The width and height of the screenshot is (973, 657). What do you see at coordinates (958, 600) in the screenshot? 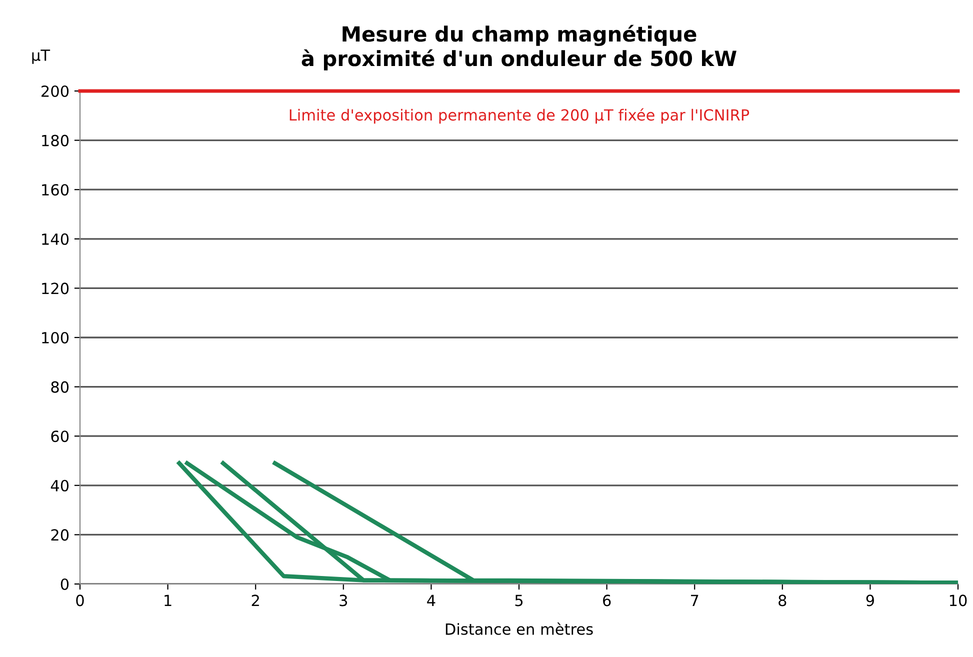
I see `x-tick-label: 10` at bounding box center [958, 600].